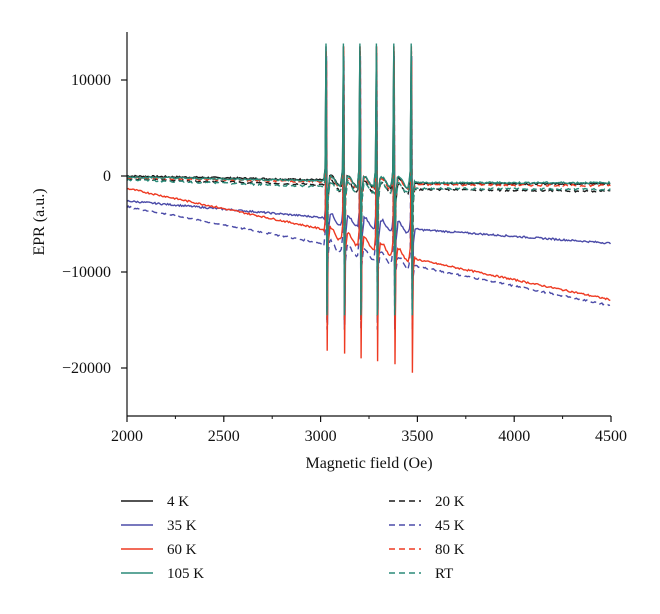  What do you see at coordinates (178, 502) in the screenshot?
I see `legend-label: 4 K` at bounding box center [178, 502].